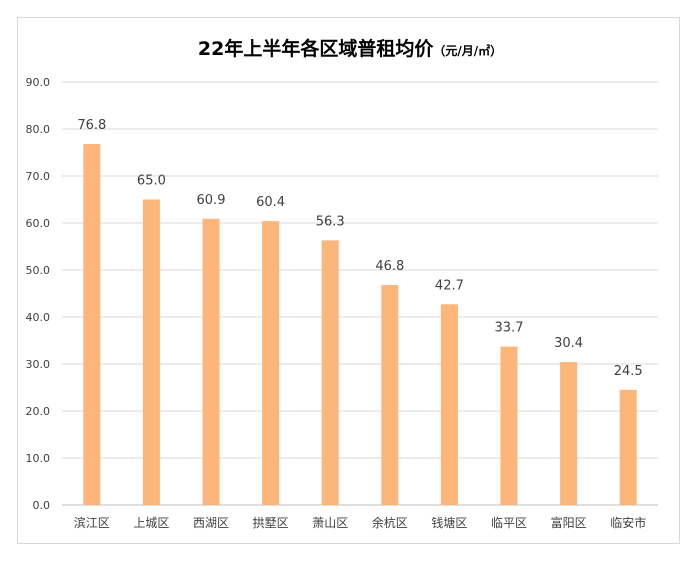  I want to click on y-tick-label: 70.0, so click(38, 176).